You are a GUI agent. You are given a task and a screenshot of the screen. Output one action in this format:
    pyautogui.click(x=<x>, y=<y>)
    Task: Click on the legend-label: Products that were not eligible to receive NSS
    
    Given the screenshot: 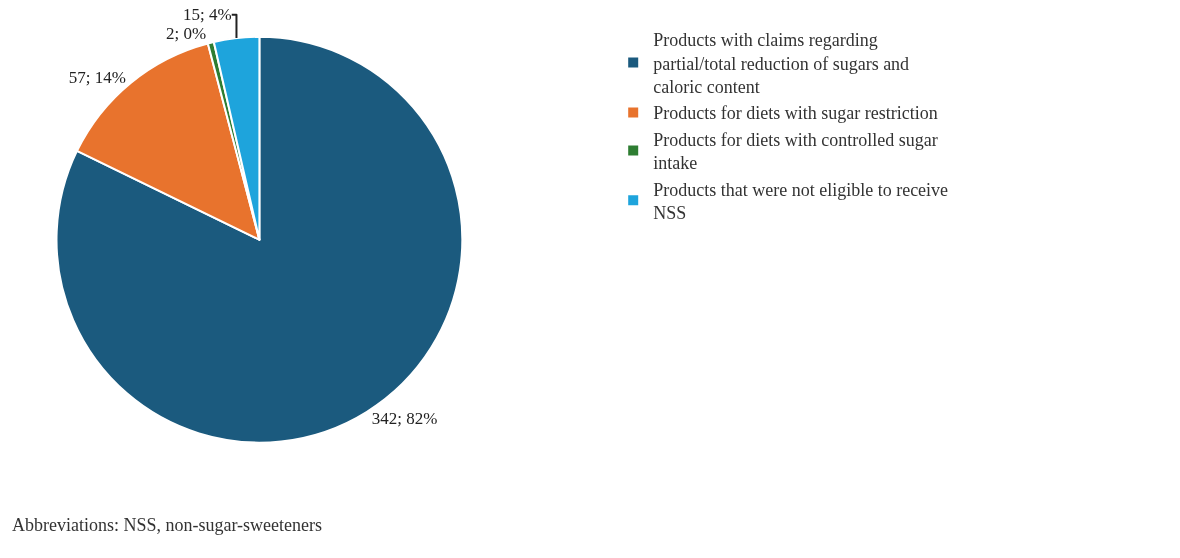 What is the action you would take?
    pyautogui.click(x=801, y=201)
    